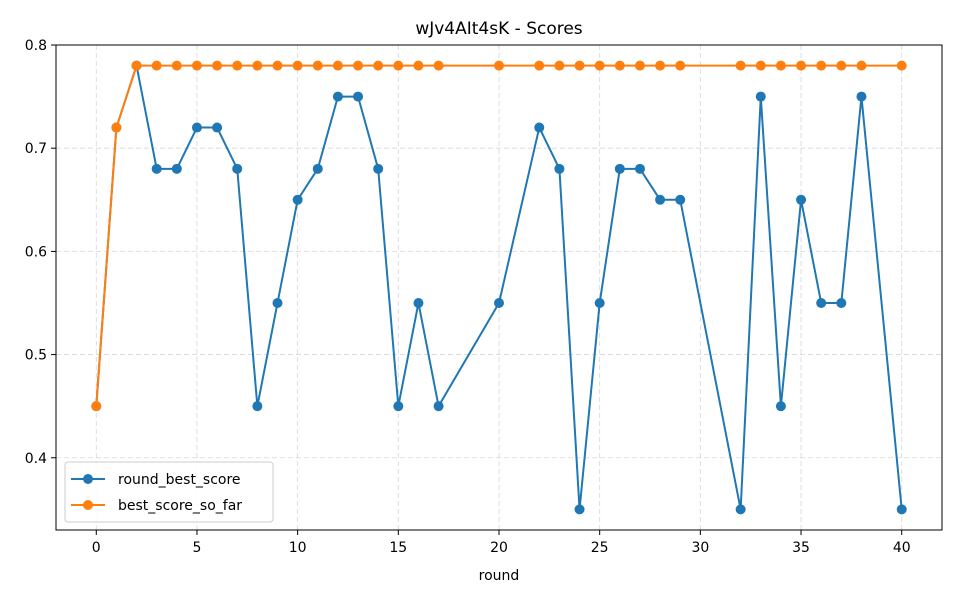  What do you see at coordinates (398, 548) in the screenshot?
I see `x-tick-label: 15` at bounding box center [398, 548].